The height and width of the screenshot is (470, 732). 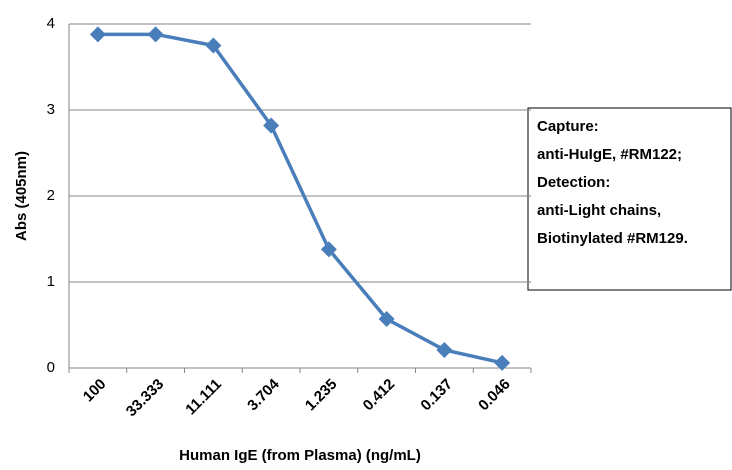 I want to click on x-tick-label: 0.412, so click(x=379, y=395).